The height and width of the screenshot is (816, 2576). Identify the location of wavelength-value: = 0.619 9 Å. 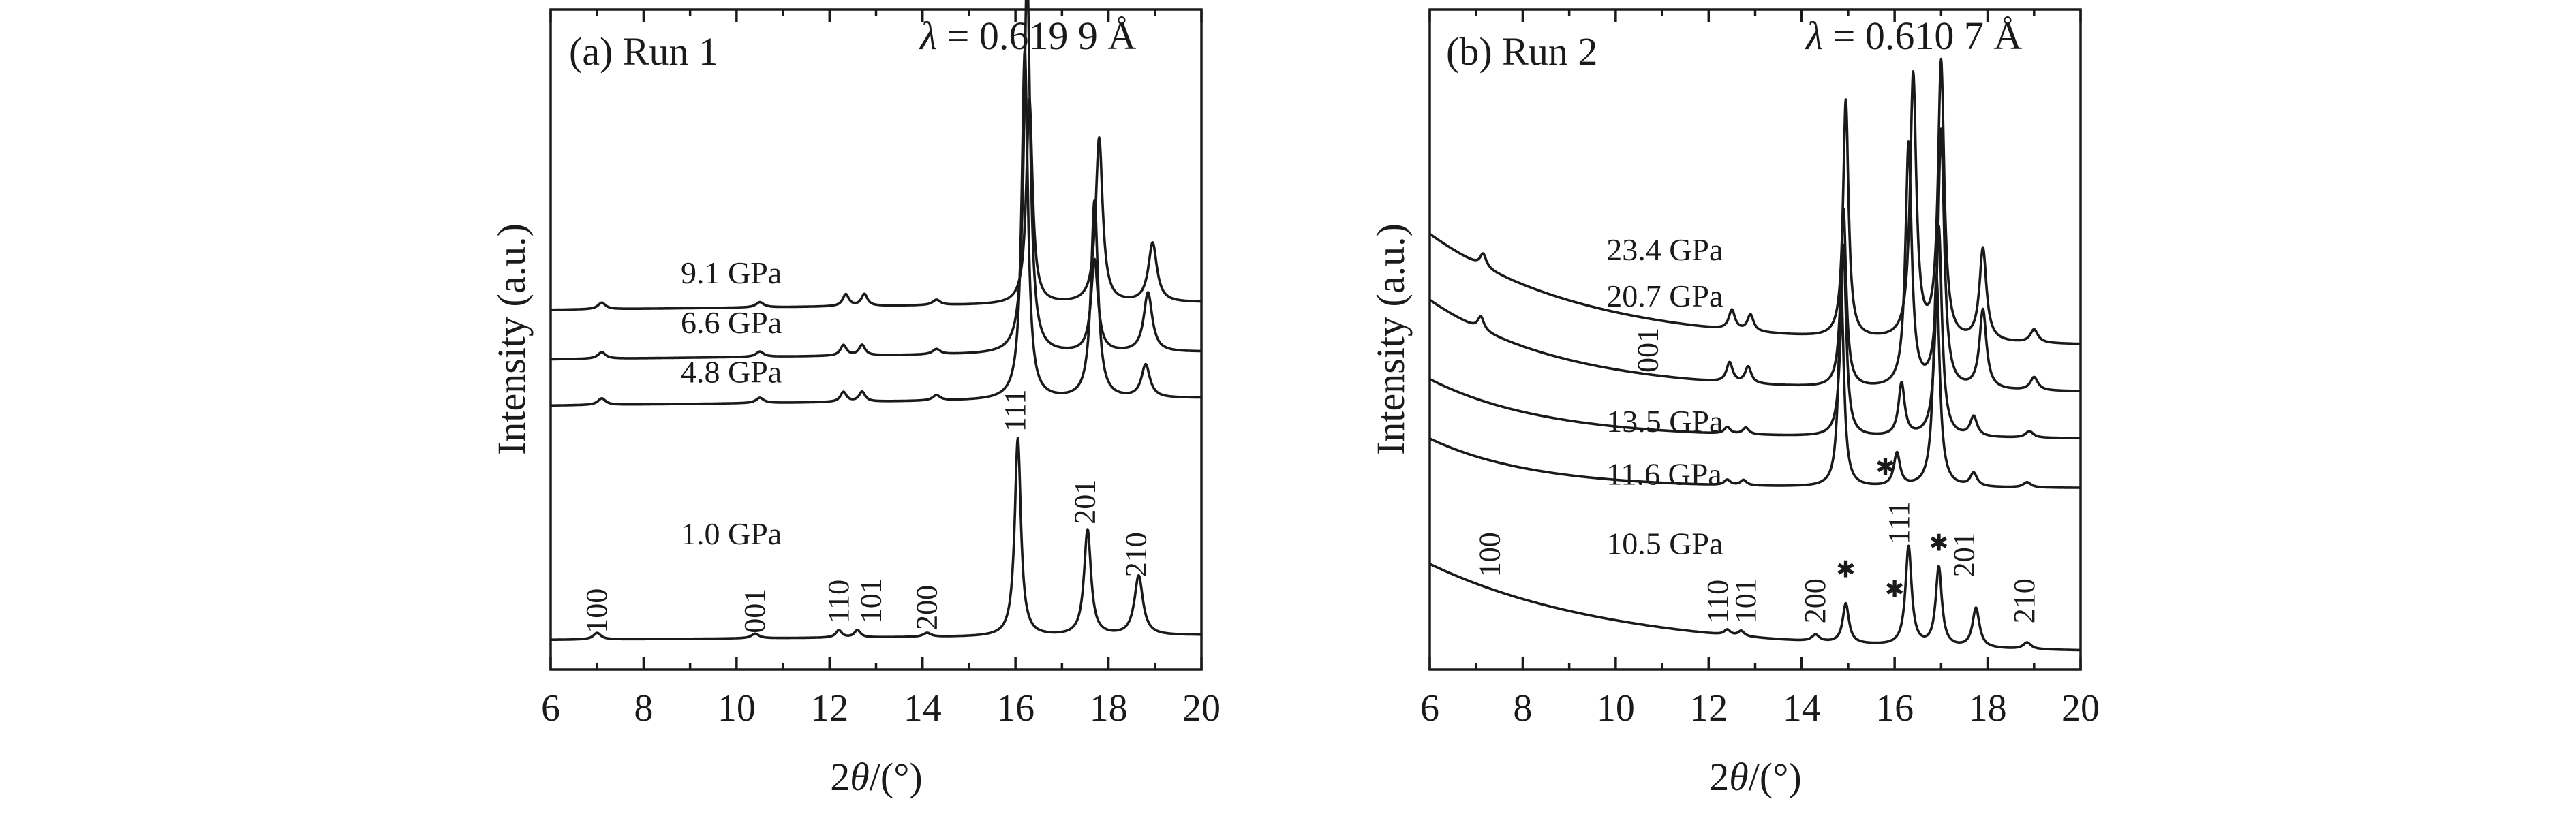
(1036, 36).